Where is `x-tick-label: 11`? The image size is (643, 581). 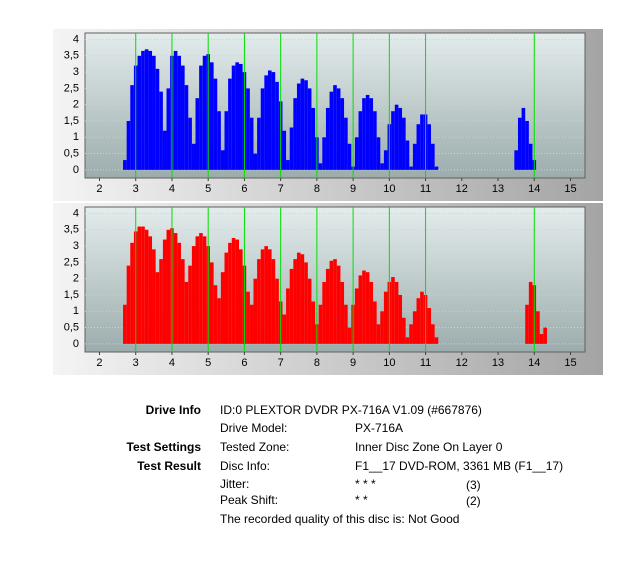 x-tick-label: 11 is located at coordinates (425, 189).